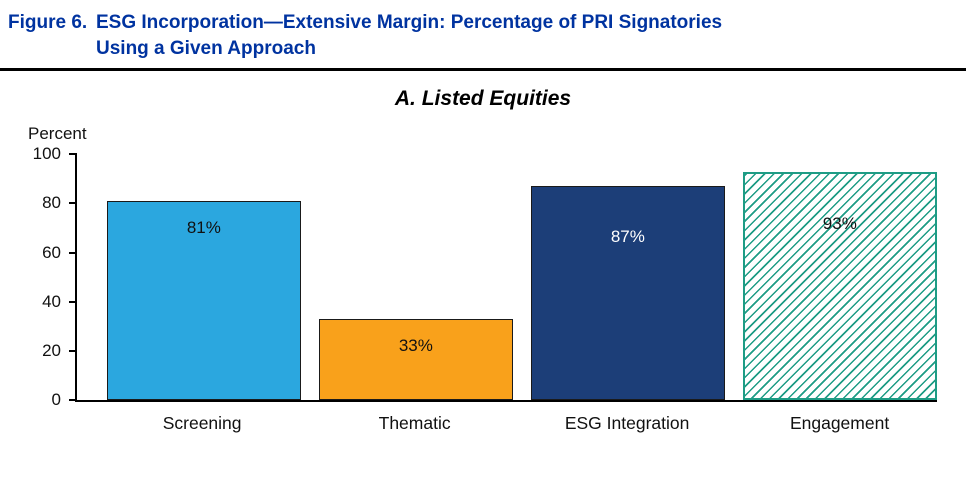 The image size is (966, 485). Describe the element at coordinates (839, 223) in the screenshot. I see `bar-value-label: 93%` at that location.